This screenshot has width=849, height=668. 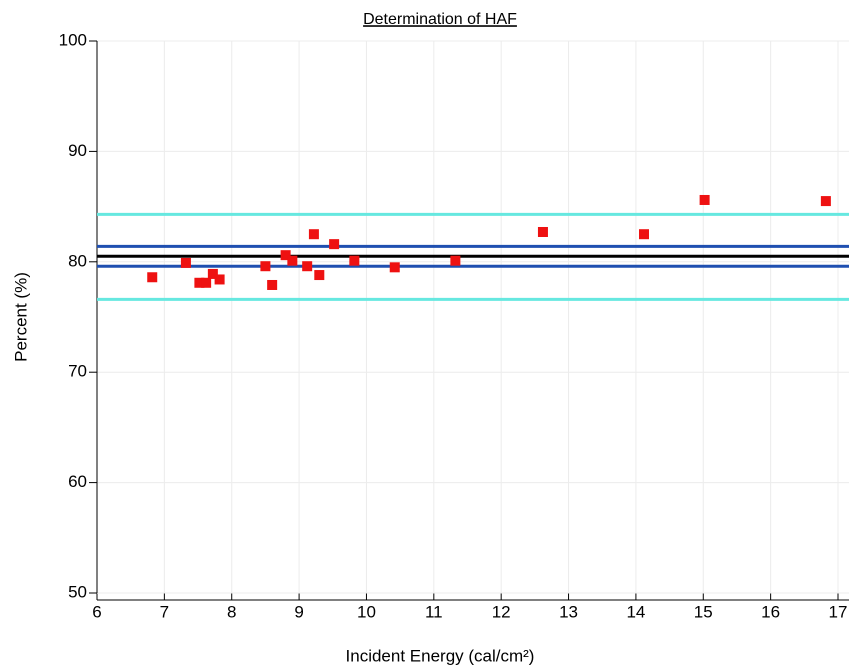 What do you see at coordinates (77, 260) in the screenshot?
I see `y-tick-label: 80` at bounding box center [77, 260].